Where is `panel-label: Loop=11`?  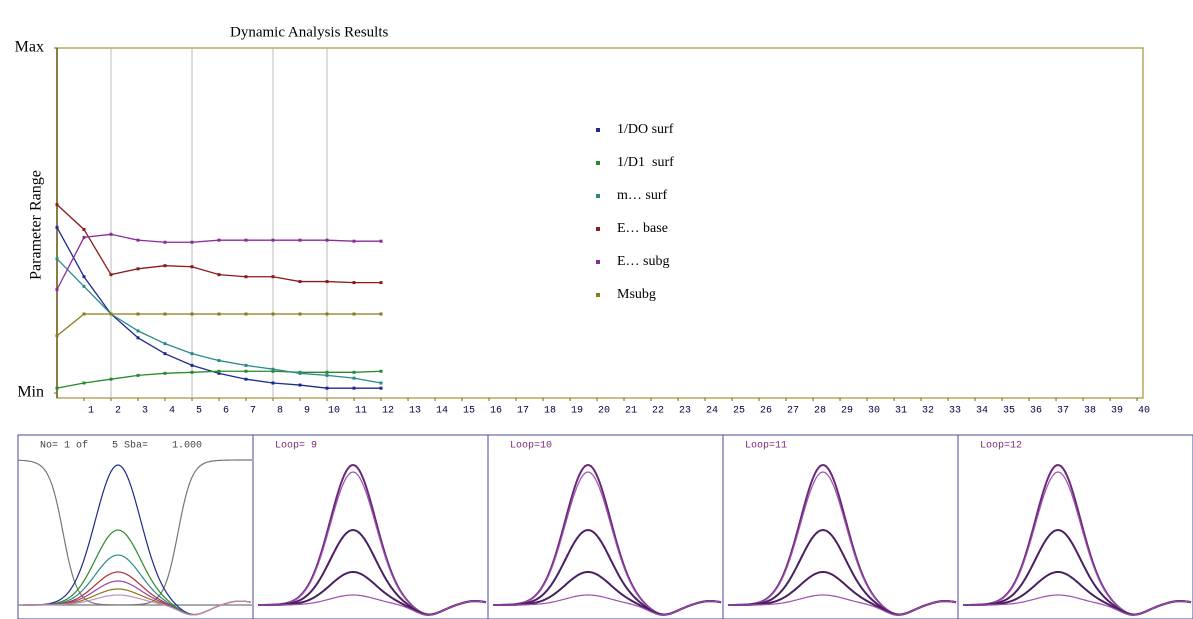
panel-label: Loop=11 is located at coordinates (766, 446).